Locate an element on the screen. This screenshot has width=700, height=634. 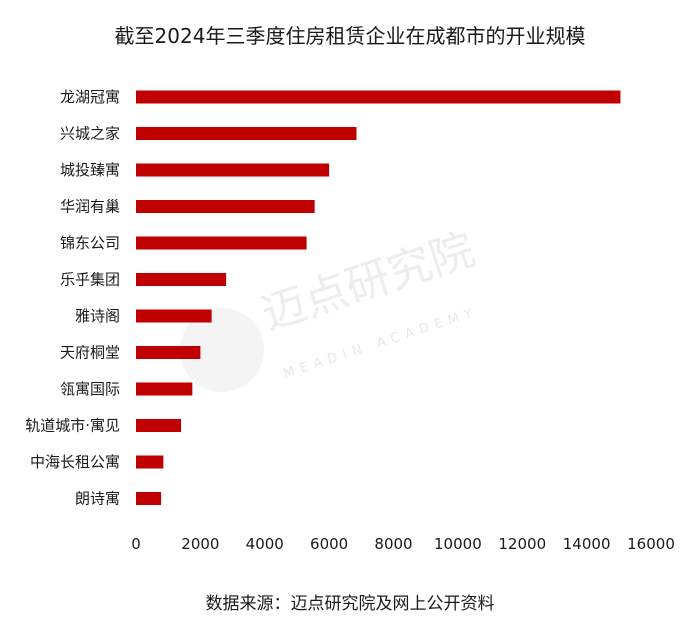
category-label: 雅诗阁 is located at coordinates (97, 316).